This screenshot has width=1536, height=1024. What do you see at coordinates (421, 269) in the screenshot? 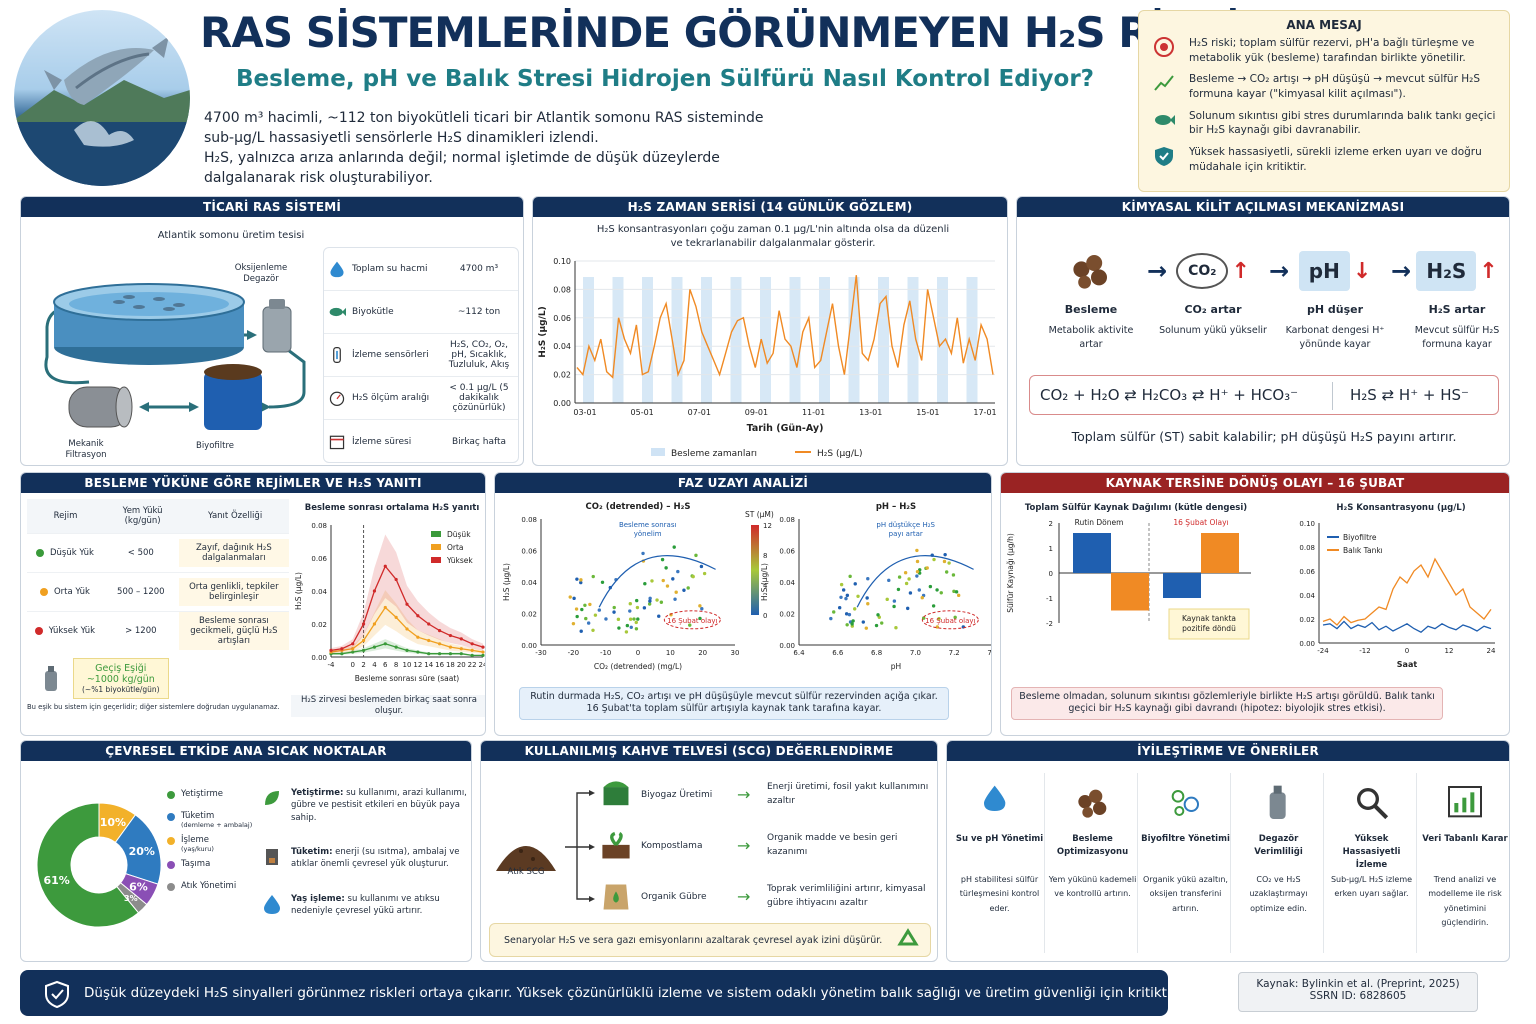
I see `ras-spec-row: Toplam su hacmi 4700 m³` at bounding box center [421, 269].